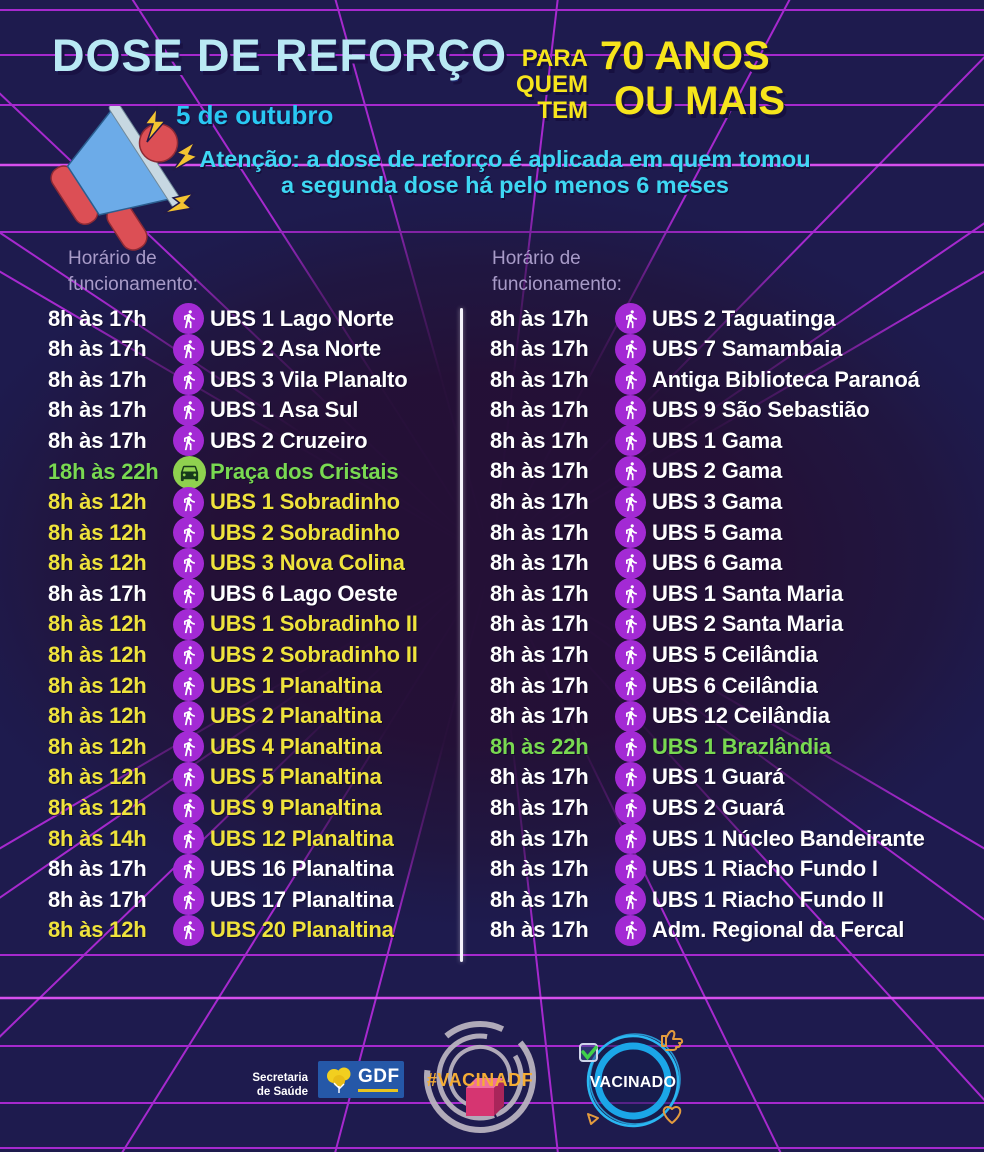  What do you see at coordinates (725, 380) in the screenshot?
I see `schedule-row: 8h às 17h Antiga Biblioteca Paranoá` at bounding box center [725, 380].